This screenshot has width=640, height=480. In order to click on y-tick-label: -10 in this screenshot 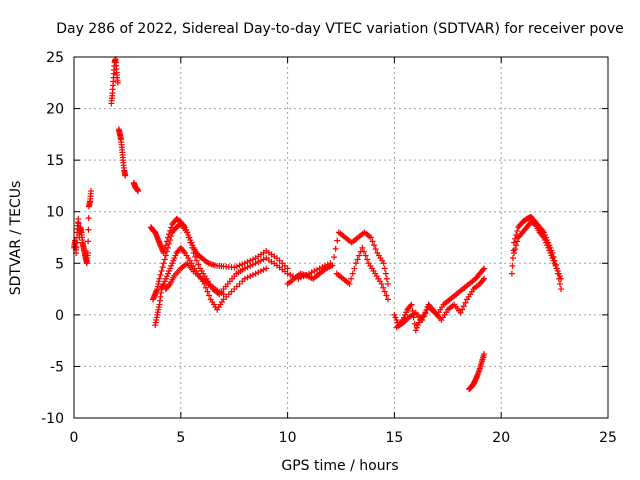, I will do `click(52, 419)`.